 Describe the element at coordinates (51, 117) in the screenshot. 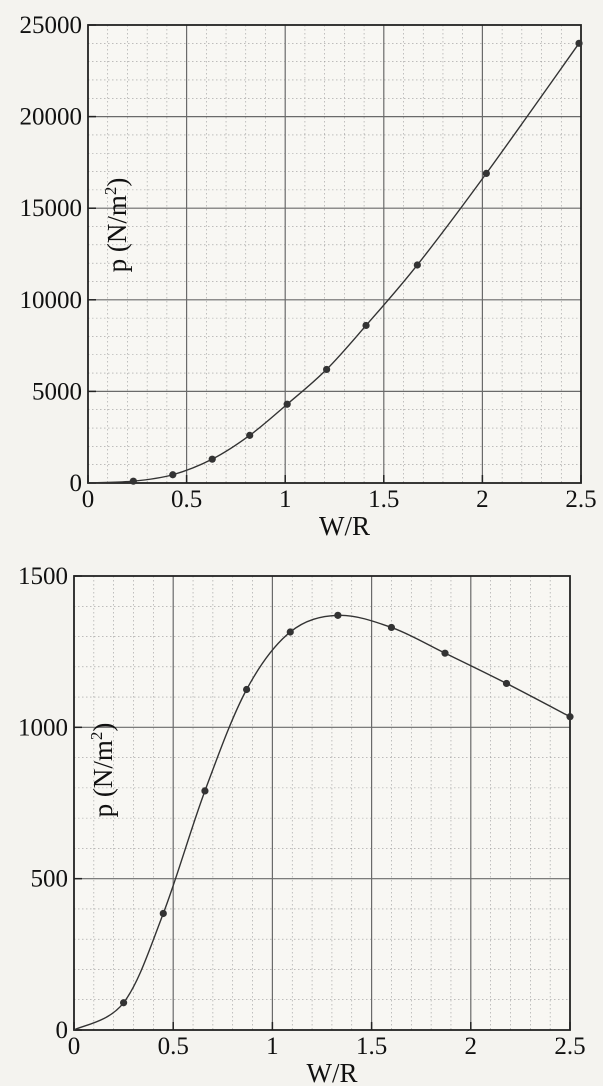

I see `y-tick-label: 20000` at that location.